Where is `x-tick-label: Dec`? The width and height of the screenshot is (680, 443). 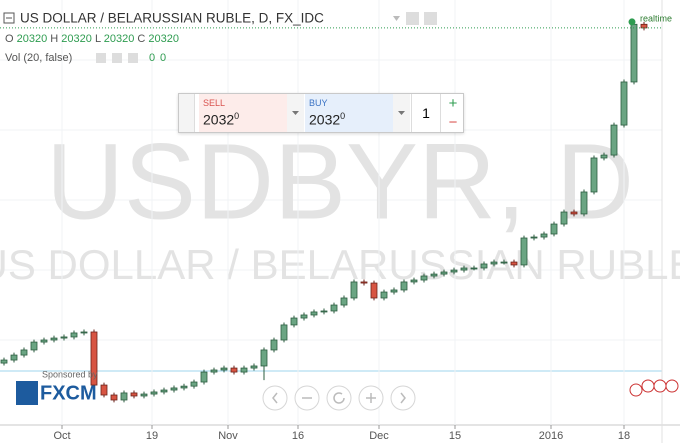 x-tick-label: Dec is located at coordinates (379, 436).